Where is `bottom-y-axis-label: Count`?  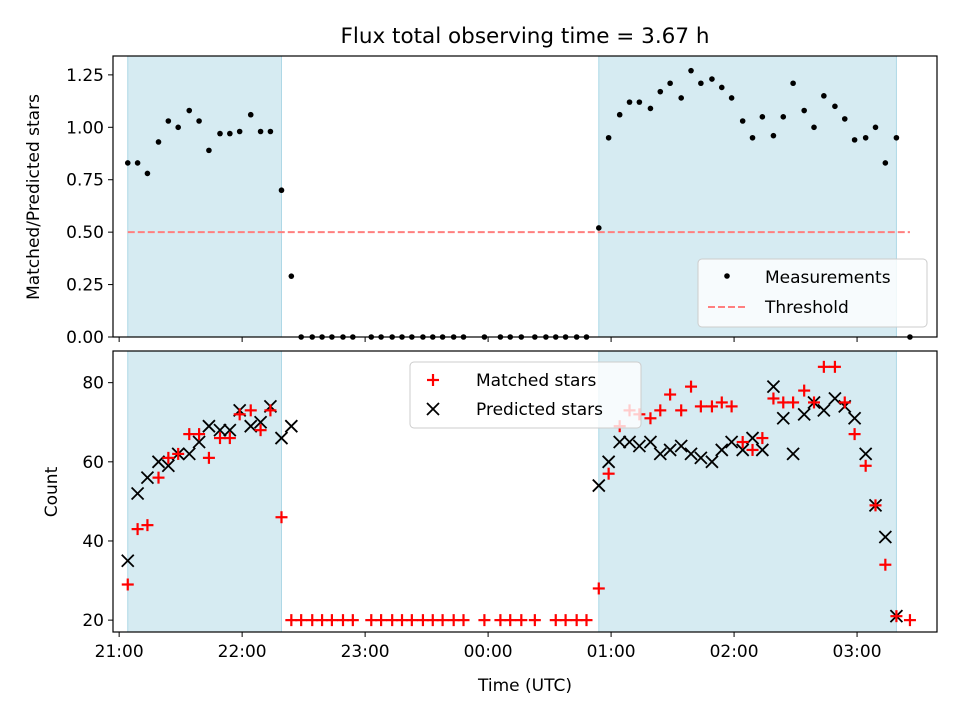 bottom-y-axis-label: Count is located at coordinates (52, 491).